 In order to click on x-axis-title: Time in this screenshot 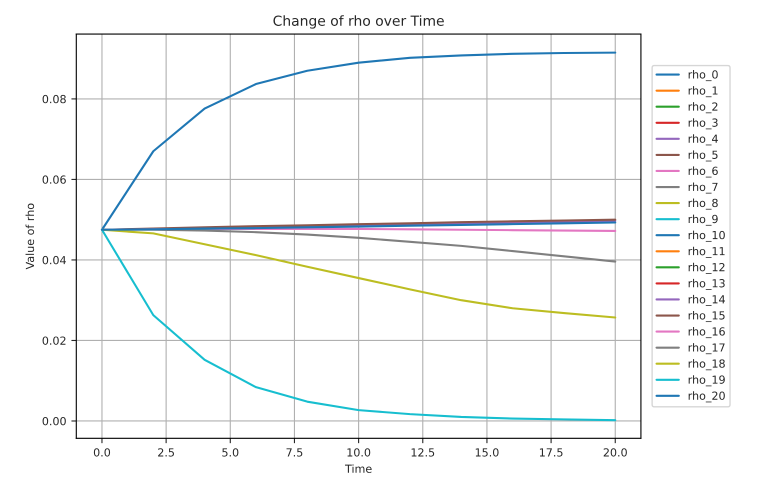, I will do `click(358, 468)`.